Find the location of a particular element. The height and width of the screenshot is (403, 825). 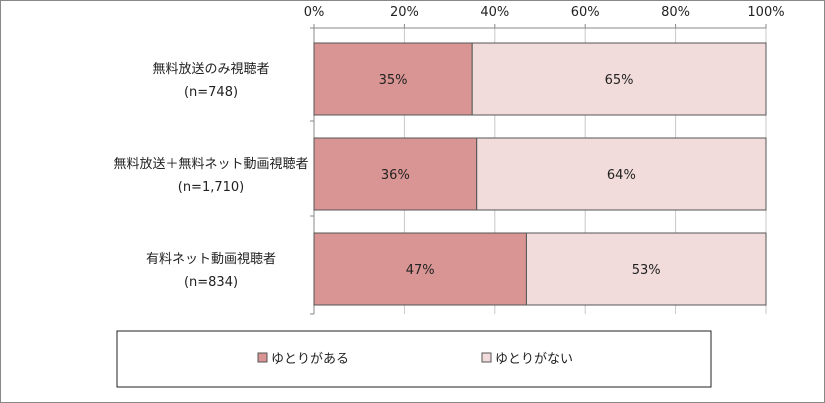

data-label: 36% is located at coordinates (395, 175).